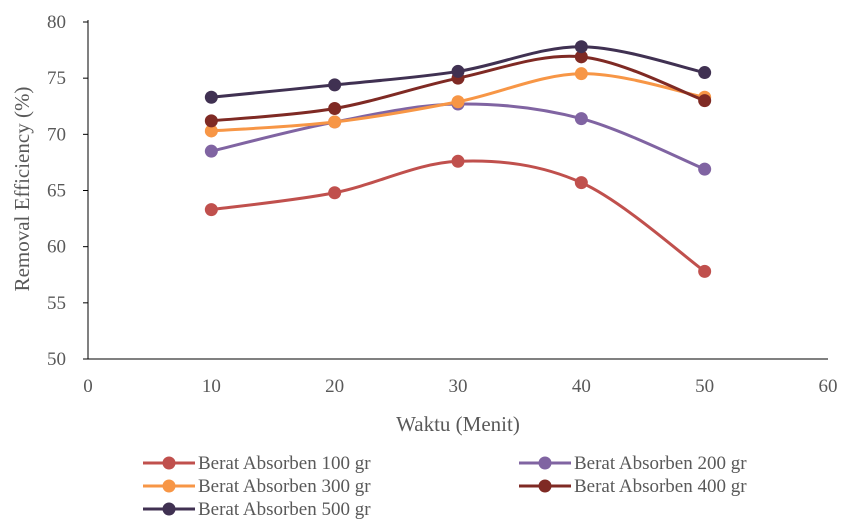 This screenshot has width=845, height=519. I want to click on y-tick-label: 80, so click(56, 22).